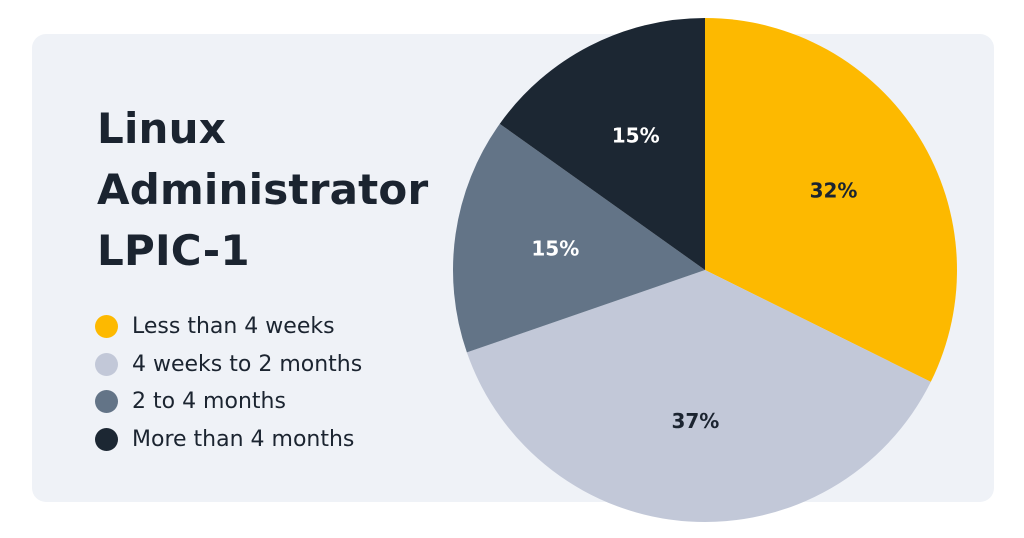 The height and width of the screenshot is (538, 1024). I want to click on pie-slice-2-to-4-months, so click(579, 238).